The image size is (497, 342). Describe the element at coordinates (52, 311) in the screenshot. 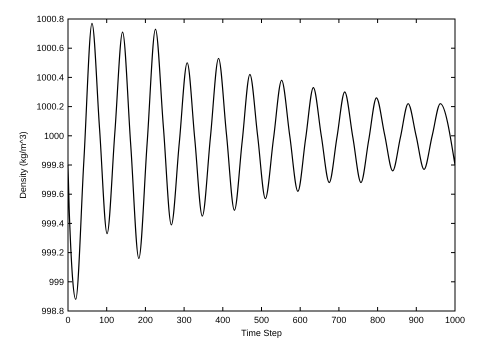

I see `y-tick-label: 998.8` at that location.